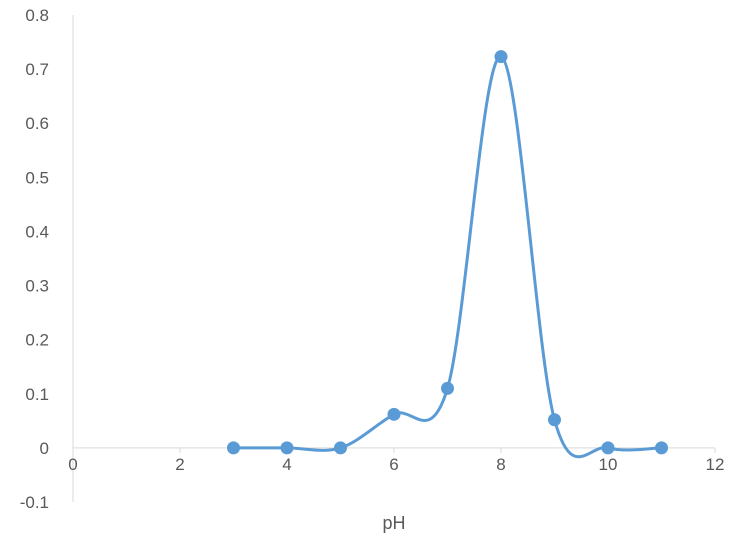 Image resolution: width=743 pixels, height=537 pixels. I want to click on y-tick-label: 0.4, so click(37, 231).